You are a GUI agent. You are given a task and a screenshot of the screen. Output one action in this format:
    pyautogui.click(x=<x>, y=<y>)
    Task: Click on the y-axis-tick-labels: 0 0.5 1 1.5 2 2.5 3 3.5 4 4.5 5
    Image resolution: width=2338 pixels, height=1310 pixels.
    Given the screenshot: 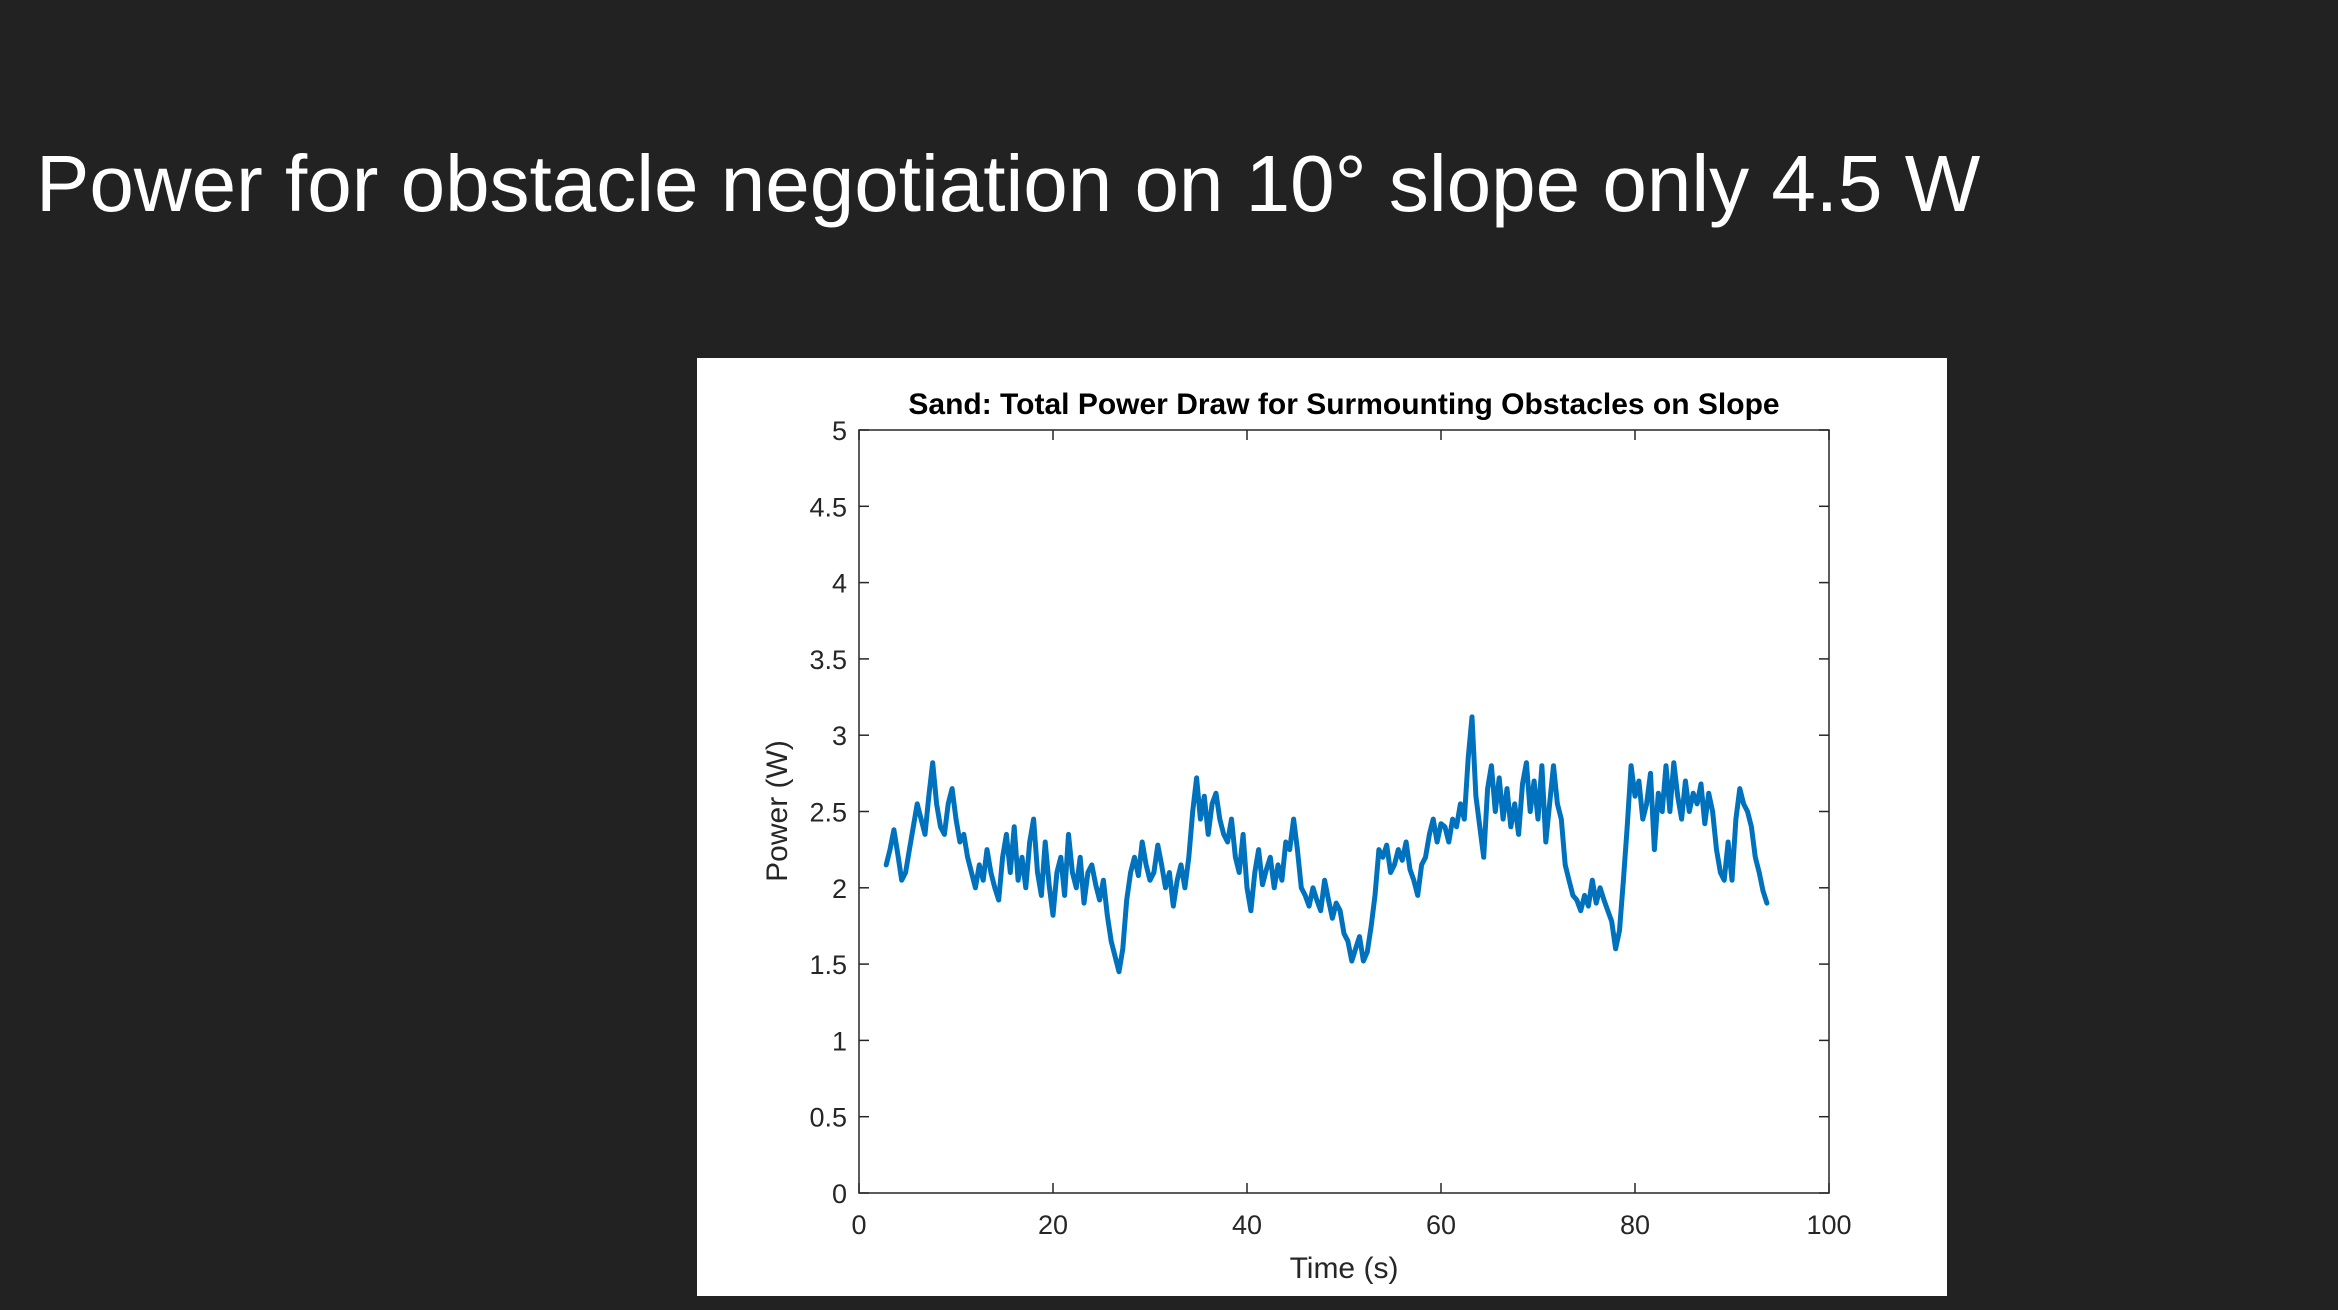 What is the action you would take?
    pyautogui.click(x=828, y=812)
    